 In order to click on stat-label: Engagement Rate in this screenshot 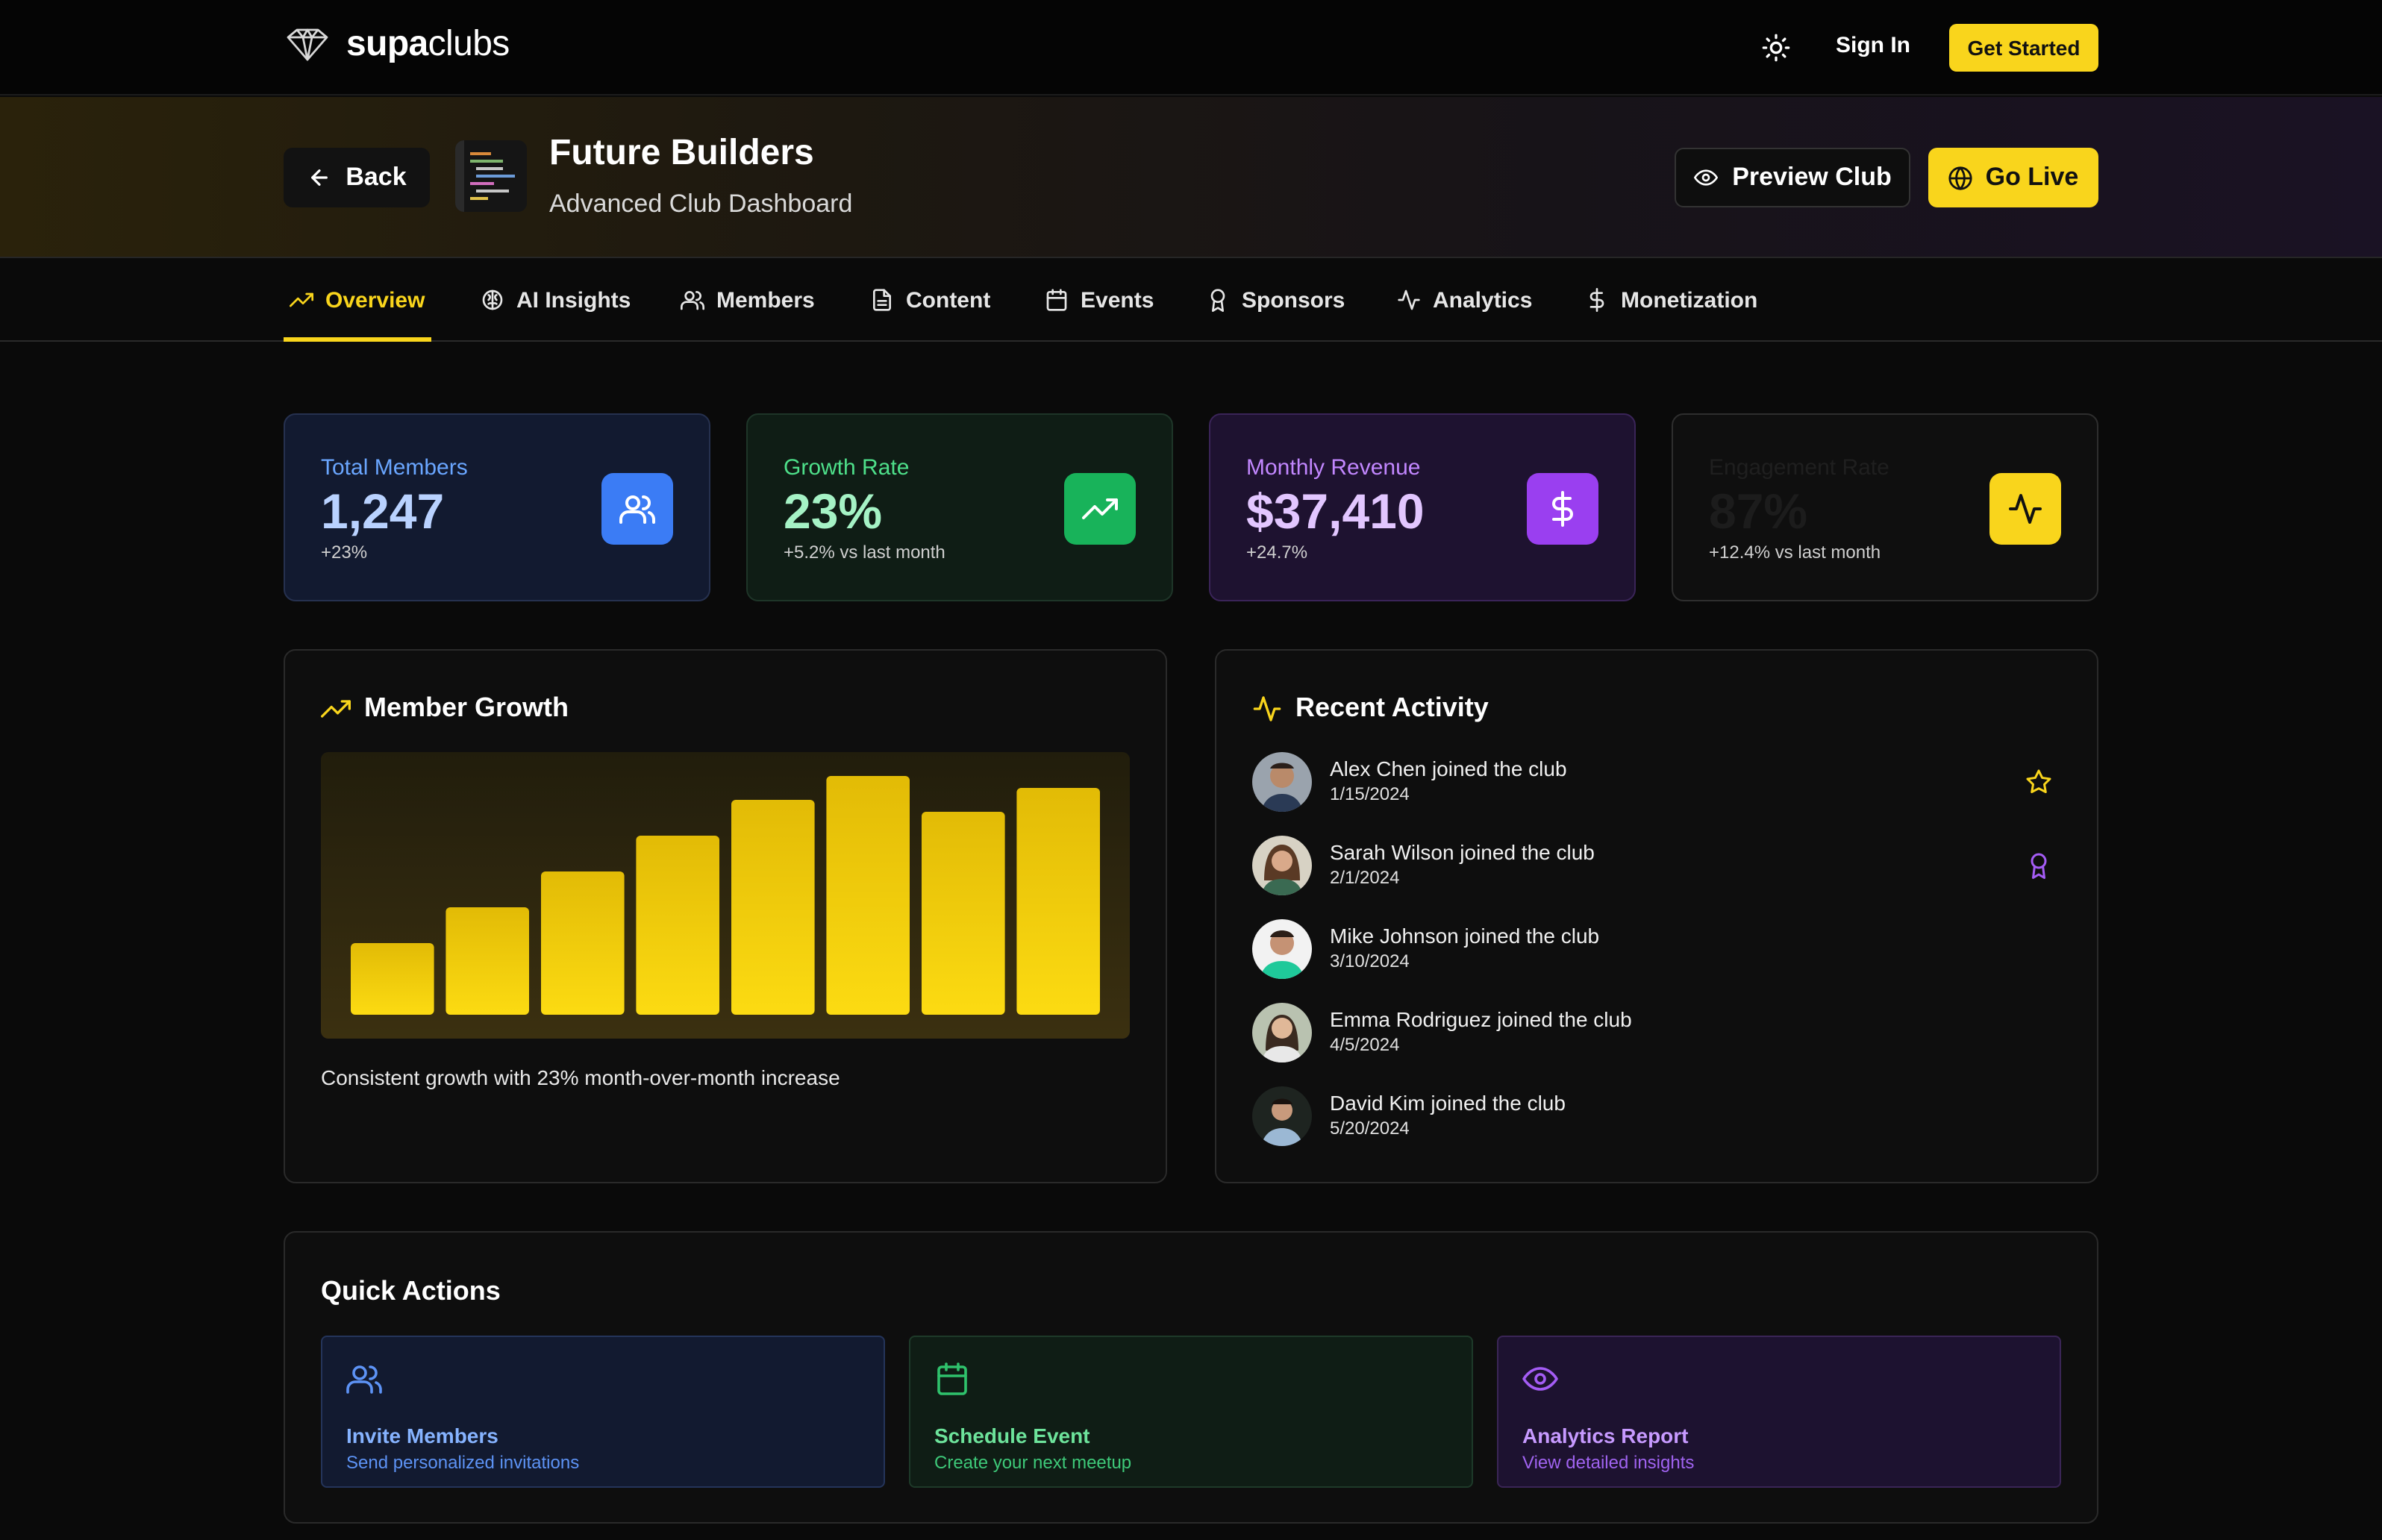, I will do `click(1799, 468)`.